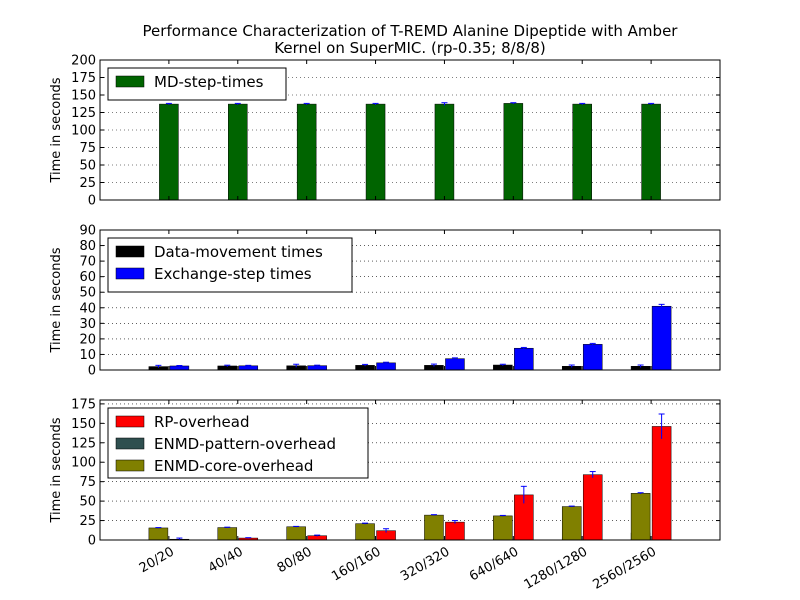 The height and width of the screenshot is (600, 800). I want to click on y-tick-label: 10, so click(87, 355).